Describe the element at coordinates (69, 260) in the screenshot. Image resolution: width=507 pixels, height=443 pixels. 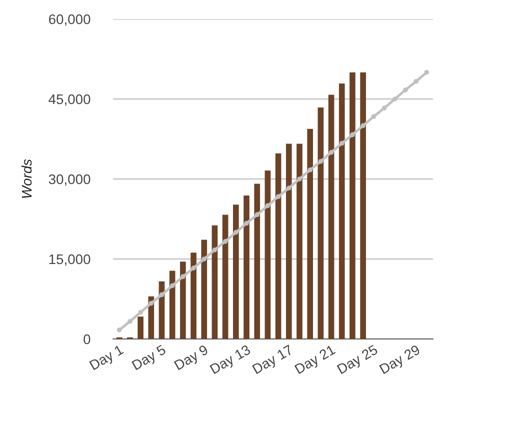
I see `y-tick-label: 15,000` at that location.